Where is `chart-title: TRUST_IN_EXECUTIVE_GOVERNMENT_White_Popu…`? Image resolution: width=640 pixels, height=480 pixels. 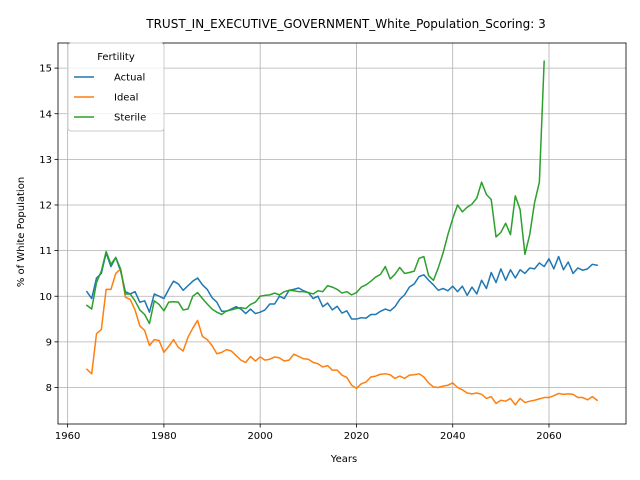 chart-title: TRUST_IN_EXECUTIVE_GOVERNMENT_White_Popu… is located at coordinates (345, 24).